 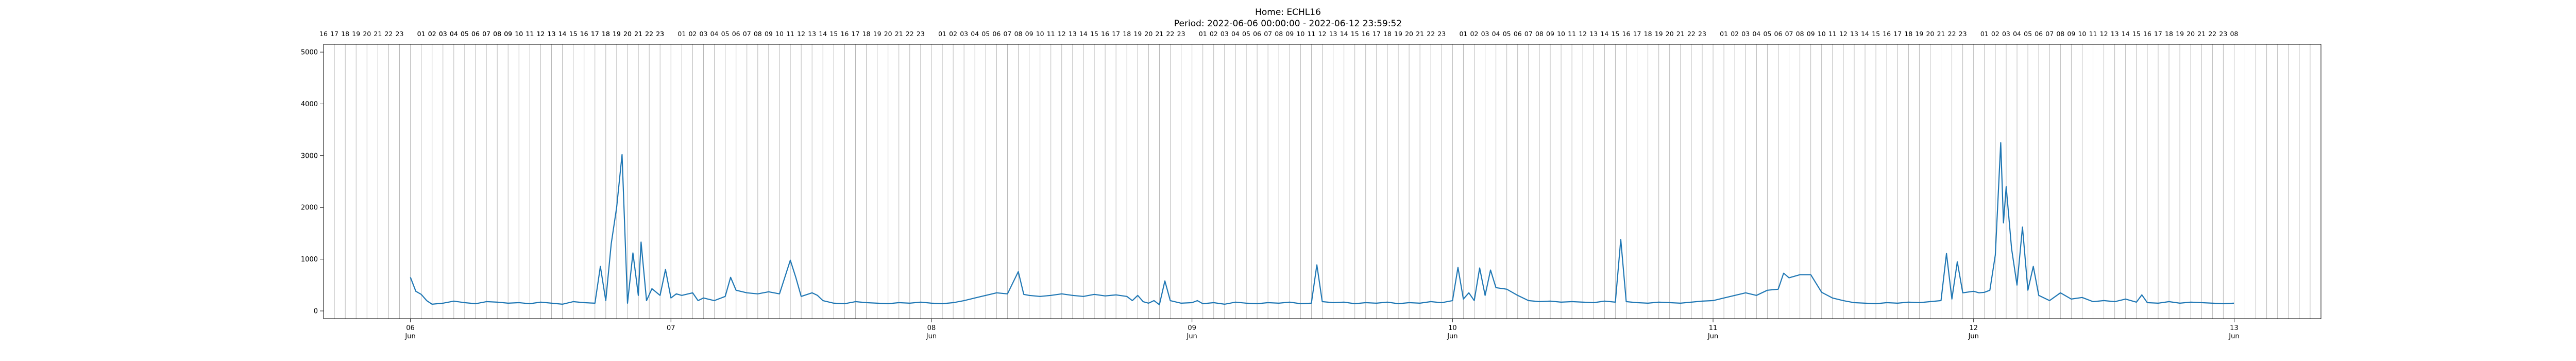 I want to click on x-tick-day-label: 10, so click(x=1452, y=328).